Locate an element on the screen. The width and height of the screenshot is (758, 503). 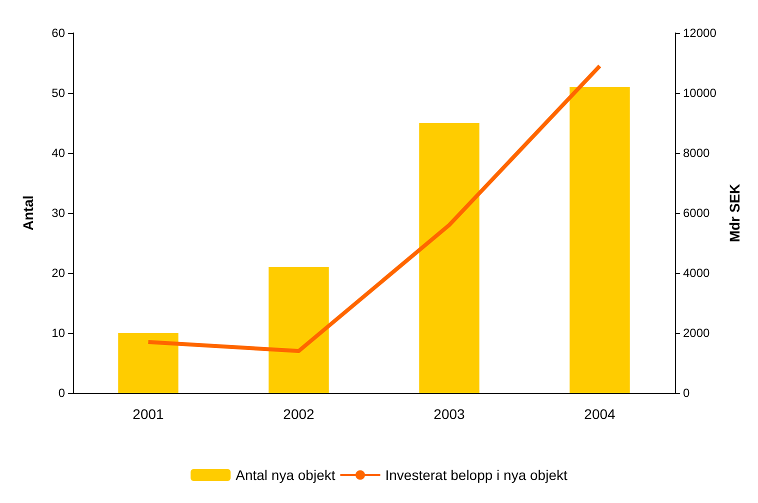
y-tick-label: 0 is located at coordinates (62, 393).